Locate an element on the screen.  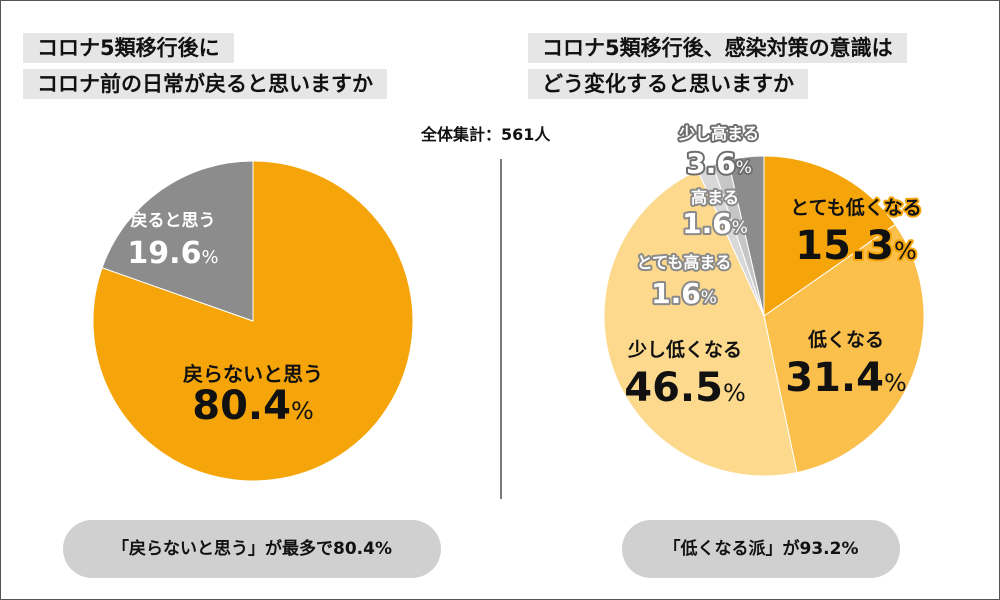
total-respondents: 全体集計：561人 is located at coordinates (486, 134).